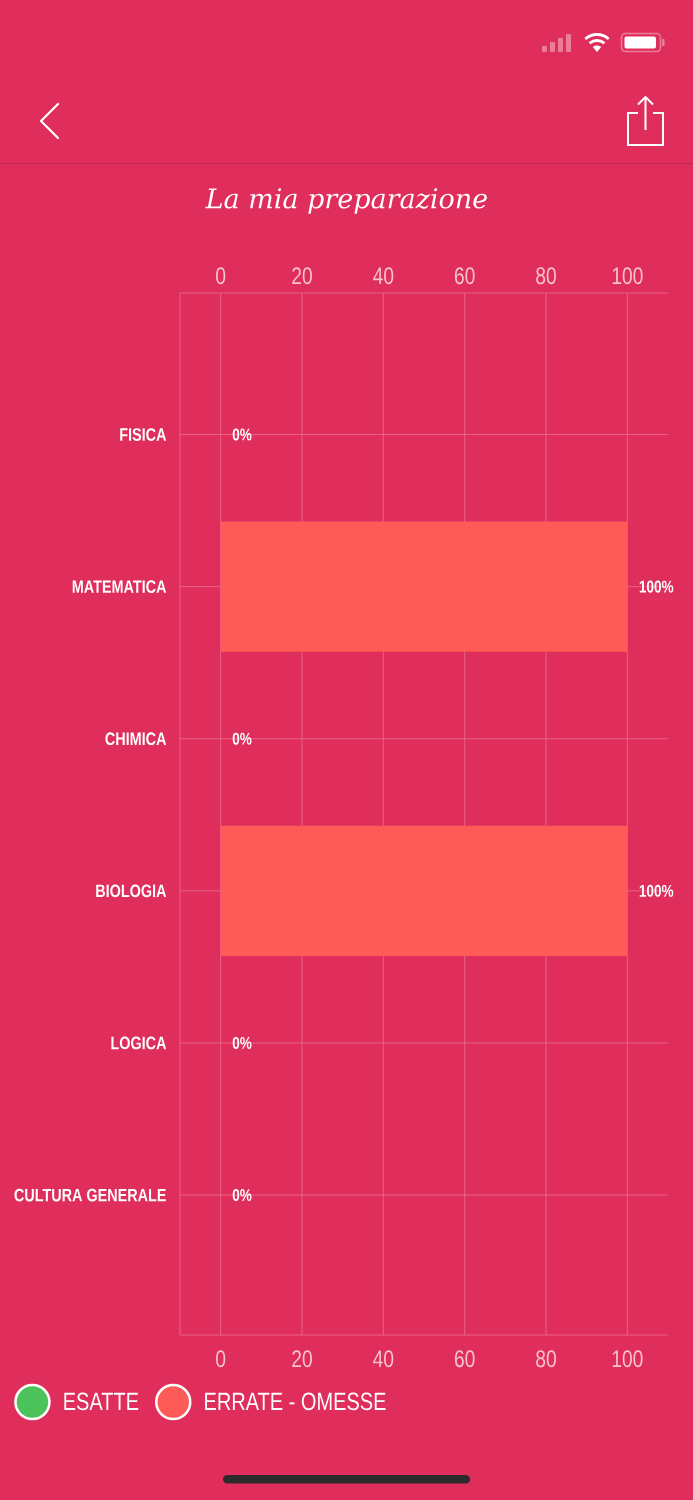  I want to click on x-tick-label: 0, so click(221, 276).